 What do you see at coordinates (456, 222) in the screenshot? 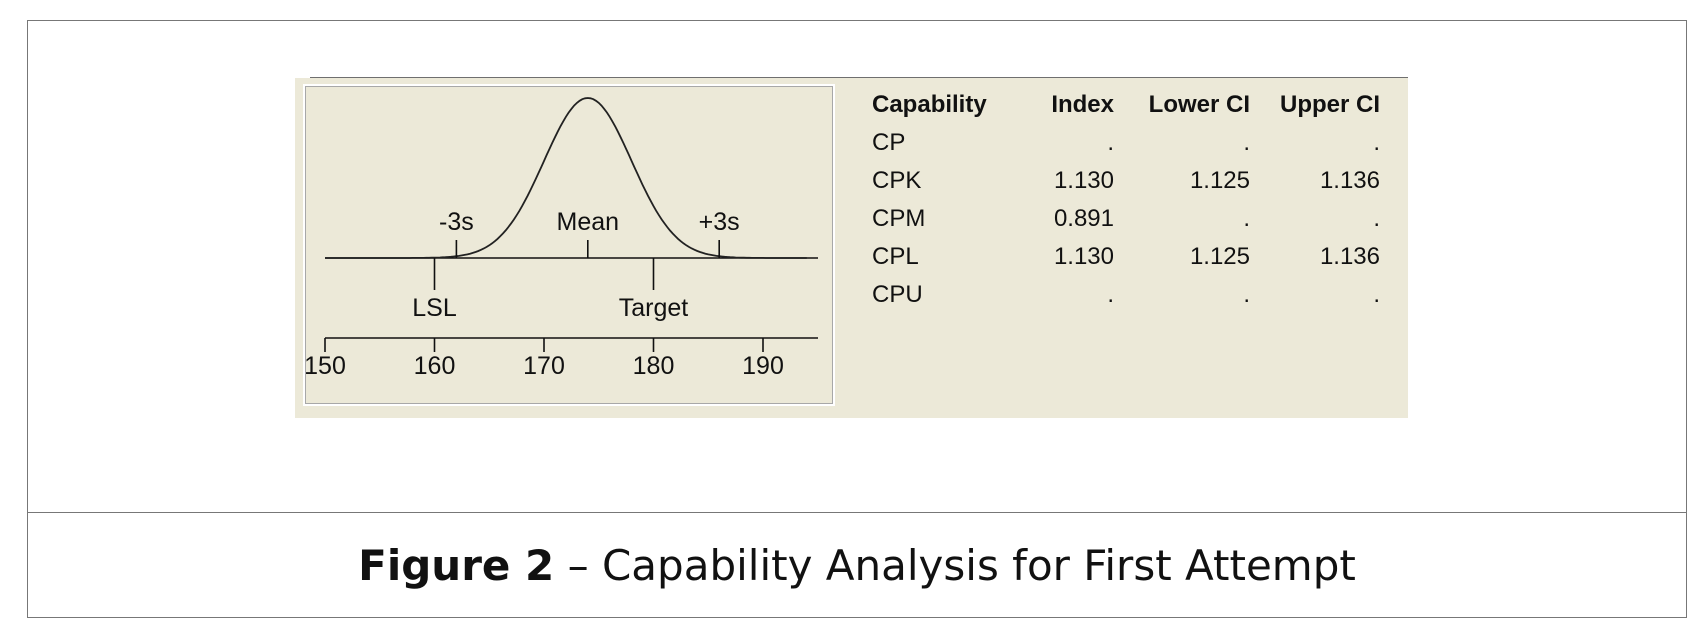
I see `marker-label-3s: -3s` at bounding box center [456, 222].